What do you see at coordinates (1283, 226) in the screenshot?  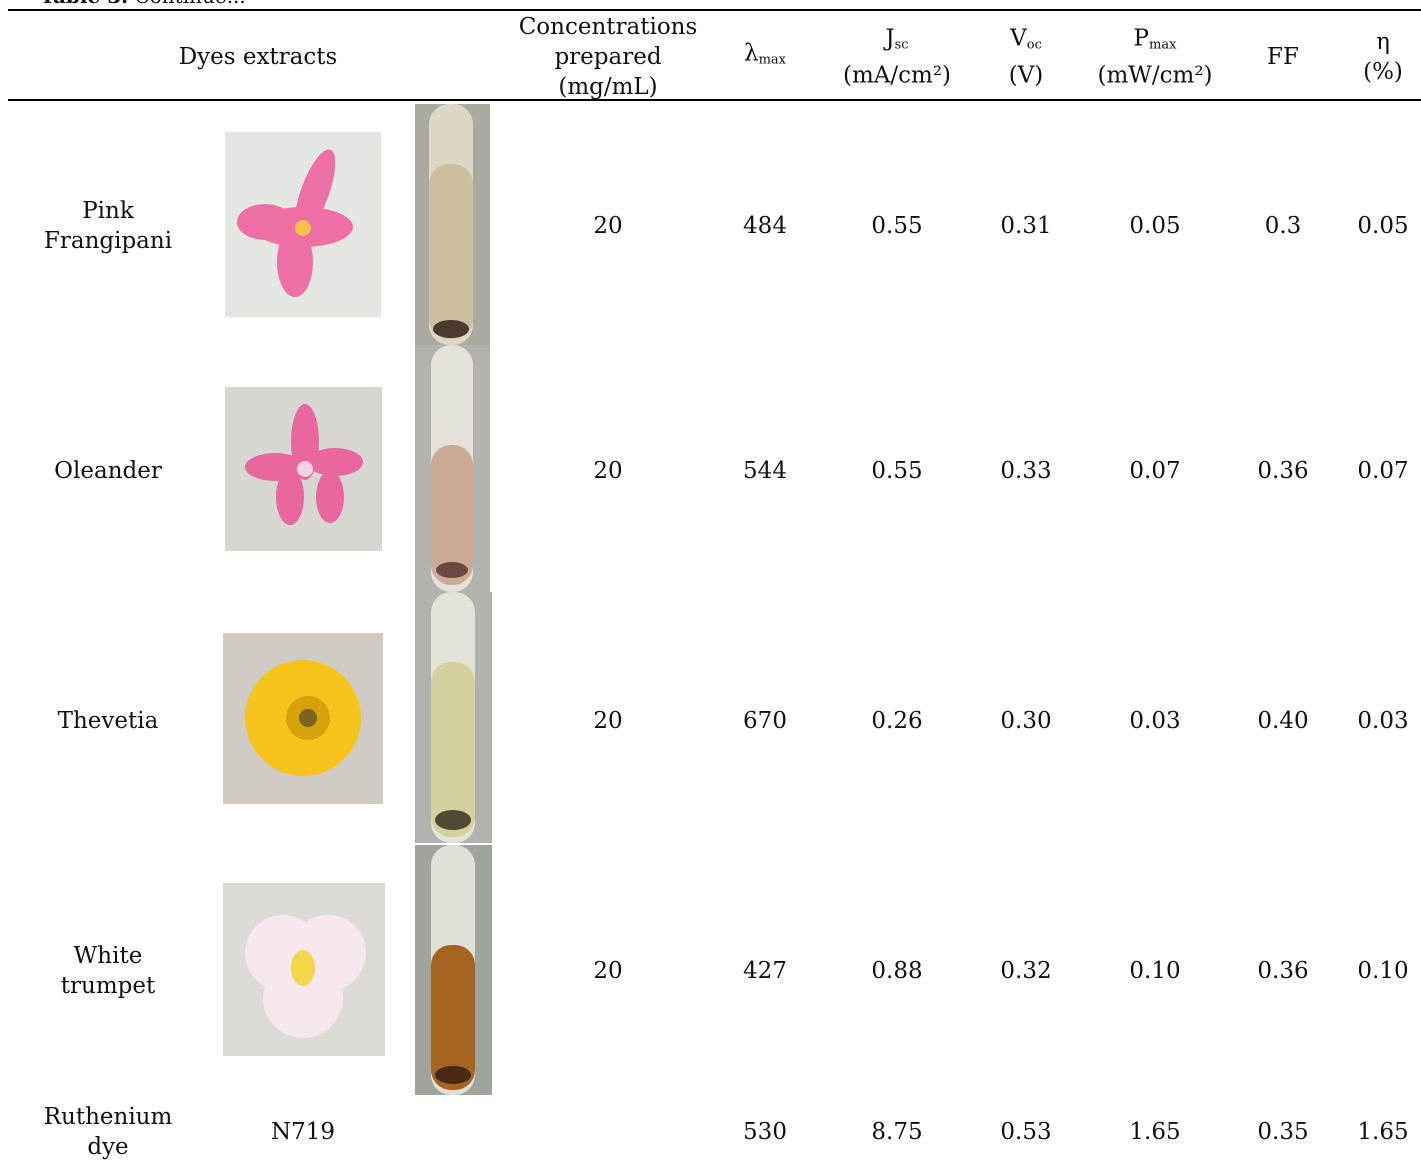 I see `value-cell: 0.3` at bounding box center [1283, 226].